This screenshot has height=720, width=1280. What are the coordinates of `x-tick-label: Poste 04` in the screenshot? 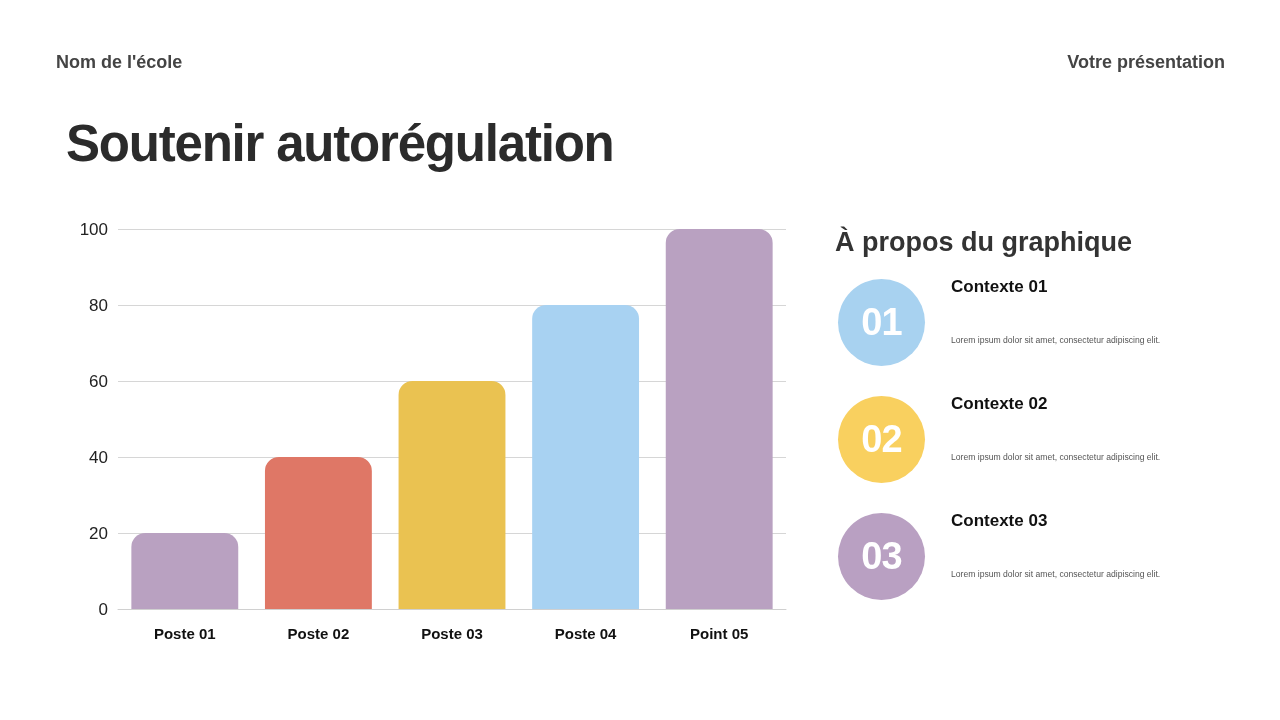 It's located at (586, 633).